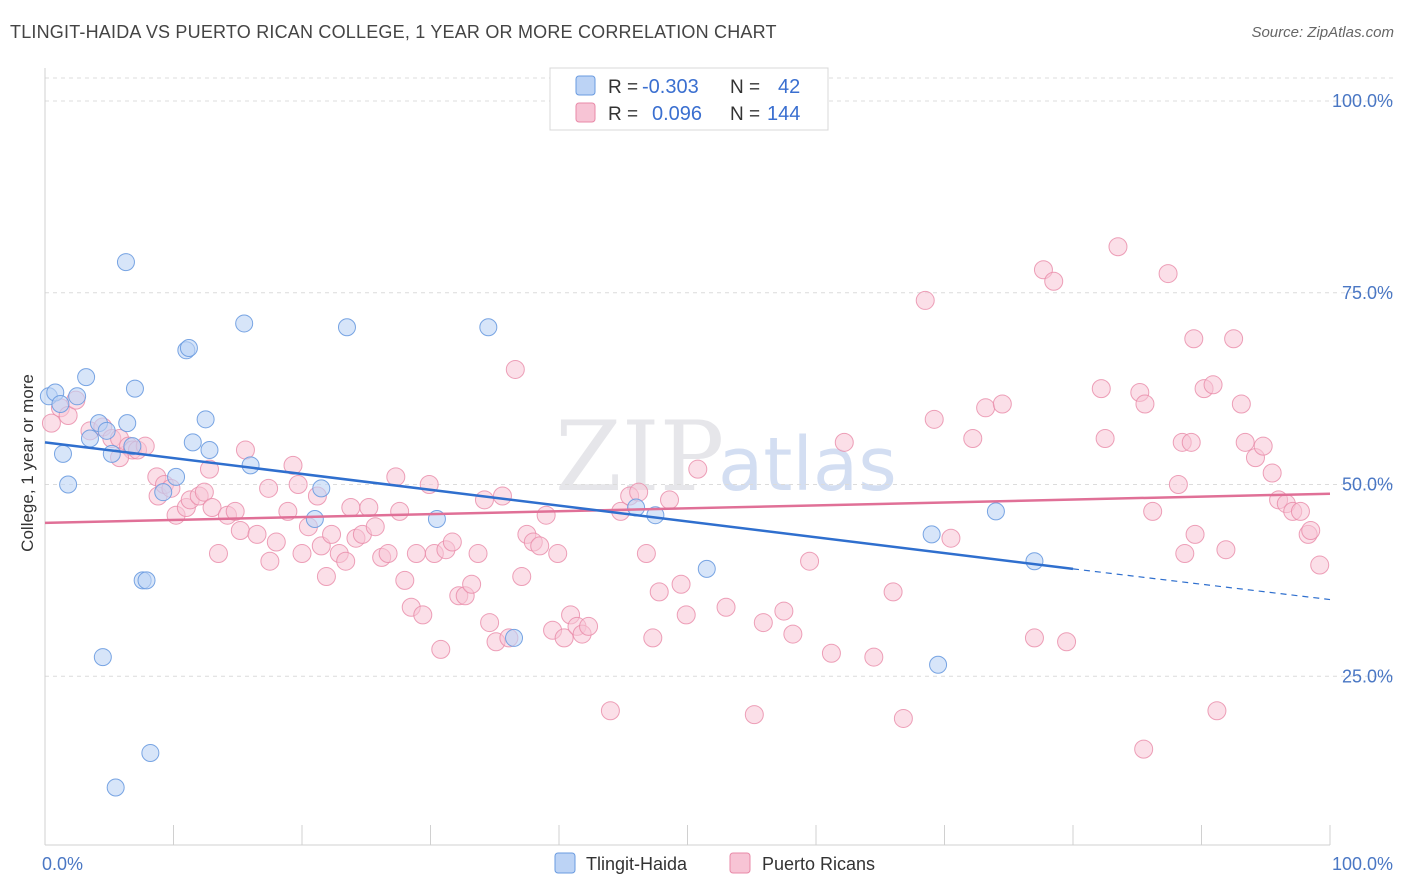  Describe the element at coordinates (783, 114) in the screenshot. I see `legend-n-value-2: 144` at that location.